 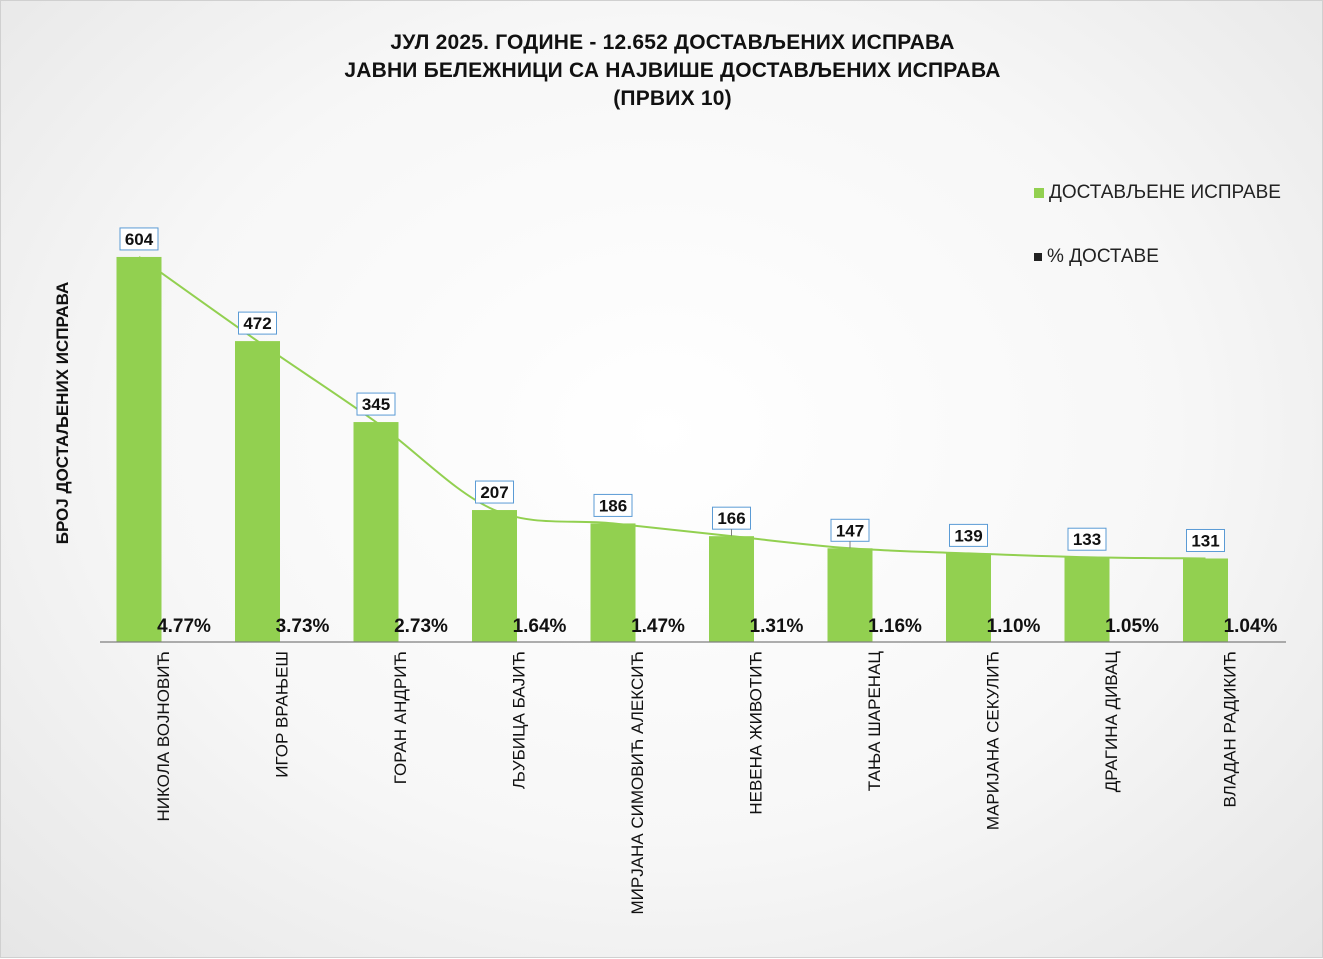 I want to click on category-label-3: ГОРАН АНДРИЋ, so click(x=400, y=717).